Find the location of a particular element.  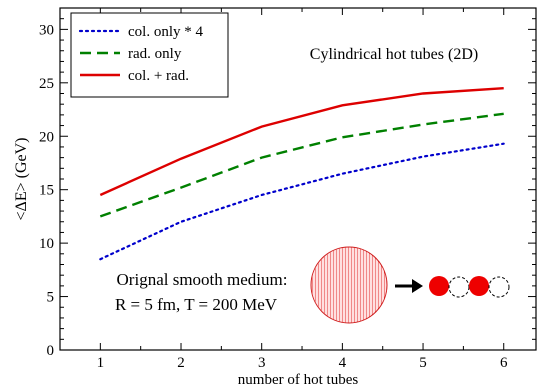

x-tick-label: 2 is located at coordinates (181, 363).